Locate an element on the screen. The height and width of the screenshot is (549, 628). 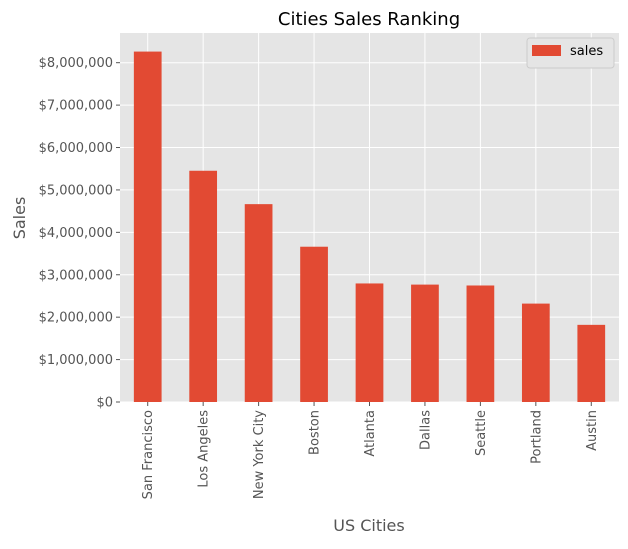
x-tick-label: New York City is located at coordinates (259, 454).